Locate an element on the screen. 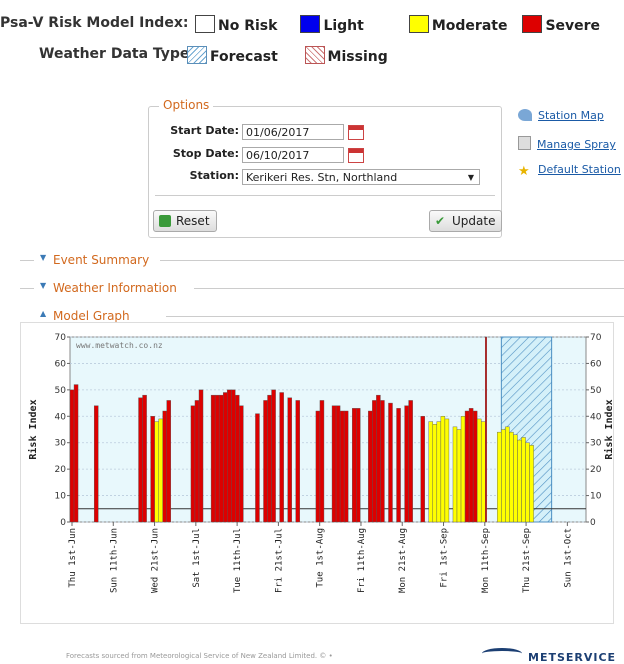  checkmark-icon: ✔ is located at coordinates (440, 221).